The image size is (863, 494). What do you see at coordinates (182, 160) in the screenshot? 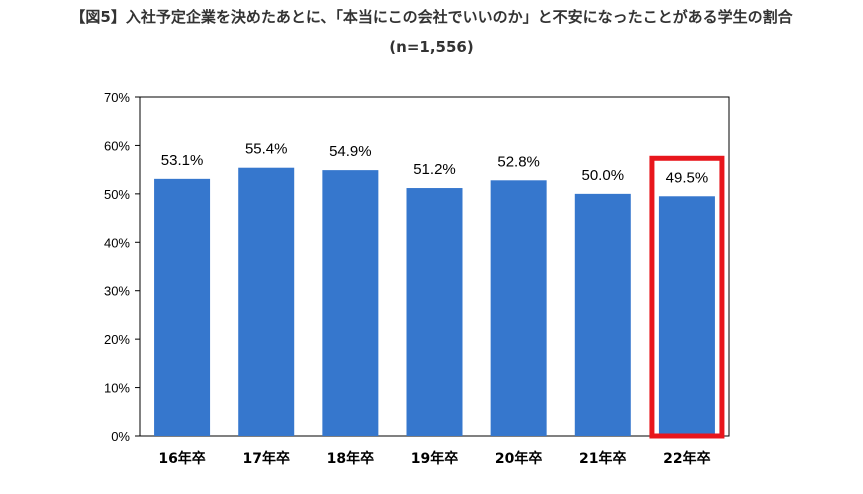
I see `value-label: 53.1%` at bounding box center [182, 160].